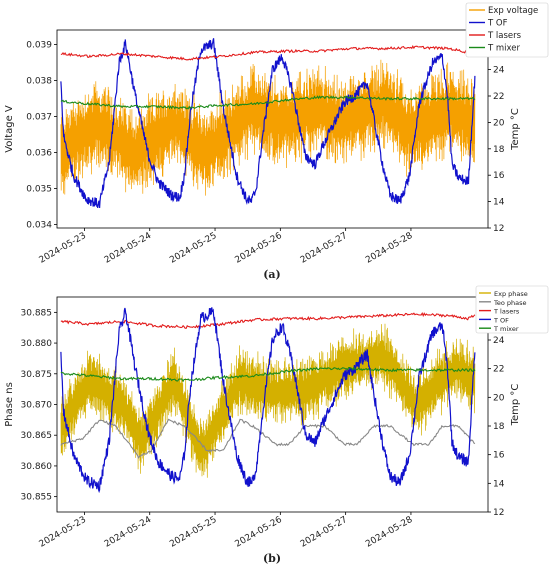  What do you see at coordinates (9, 404) in the screenshot?
I see `y-axis-label: Phase ns` at bounding box center [9, 404].